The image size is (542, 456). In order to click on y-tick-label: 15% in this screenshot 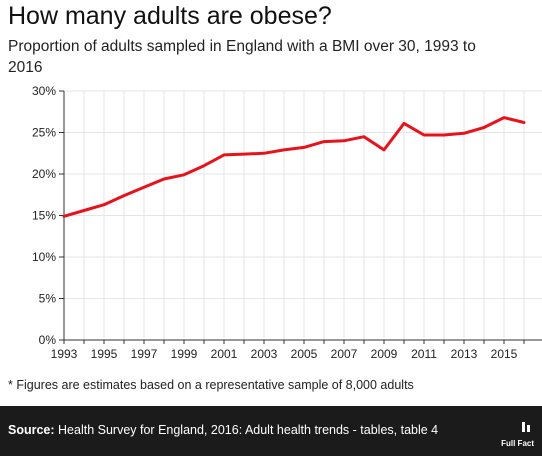, I will do `click(44, 216)`.